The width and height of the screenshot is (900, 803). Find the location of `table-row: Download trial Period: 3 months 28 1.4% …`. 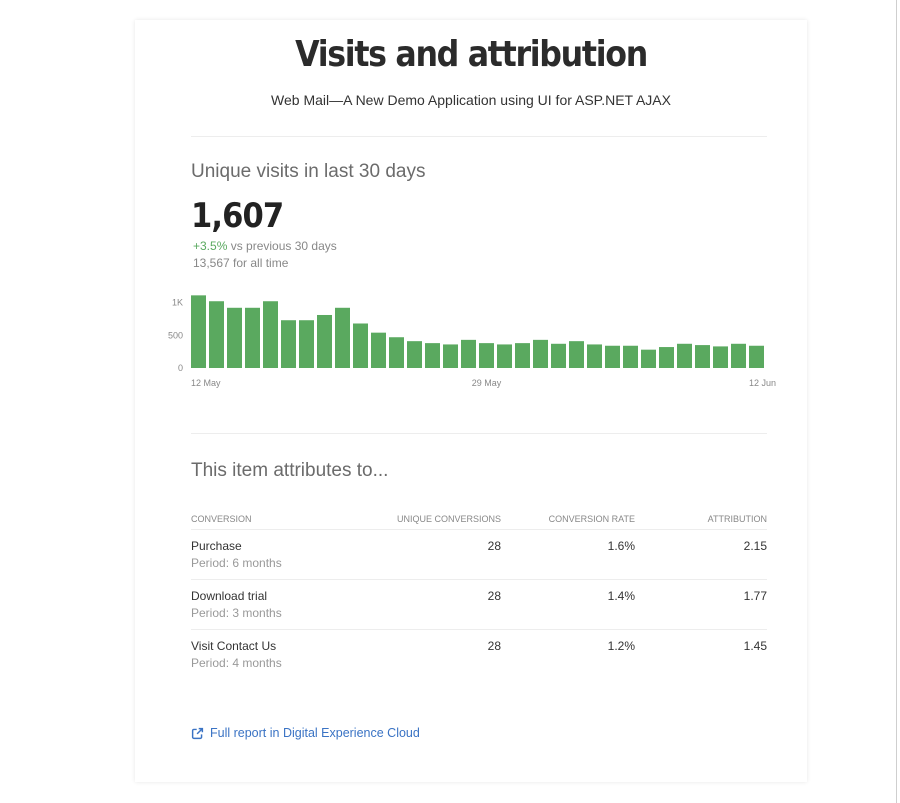

table-row: Download trial Period: 3 months 28 1.4% … is located at coordinates (479, 604).